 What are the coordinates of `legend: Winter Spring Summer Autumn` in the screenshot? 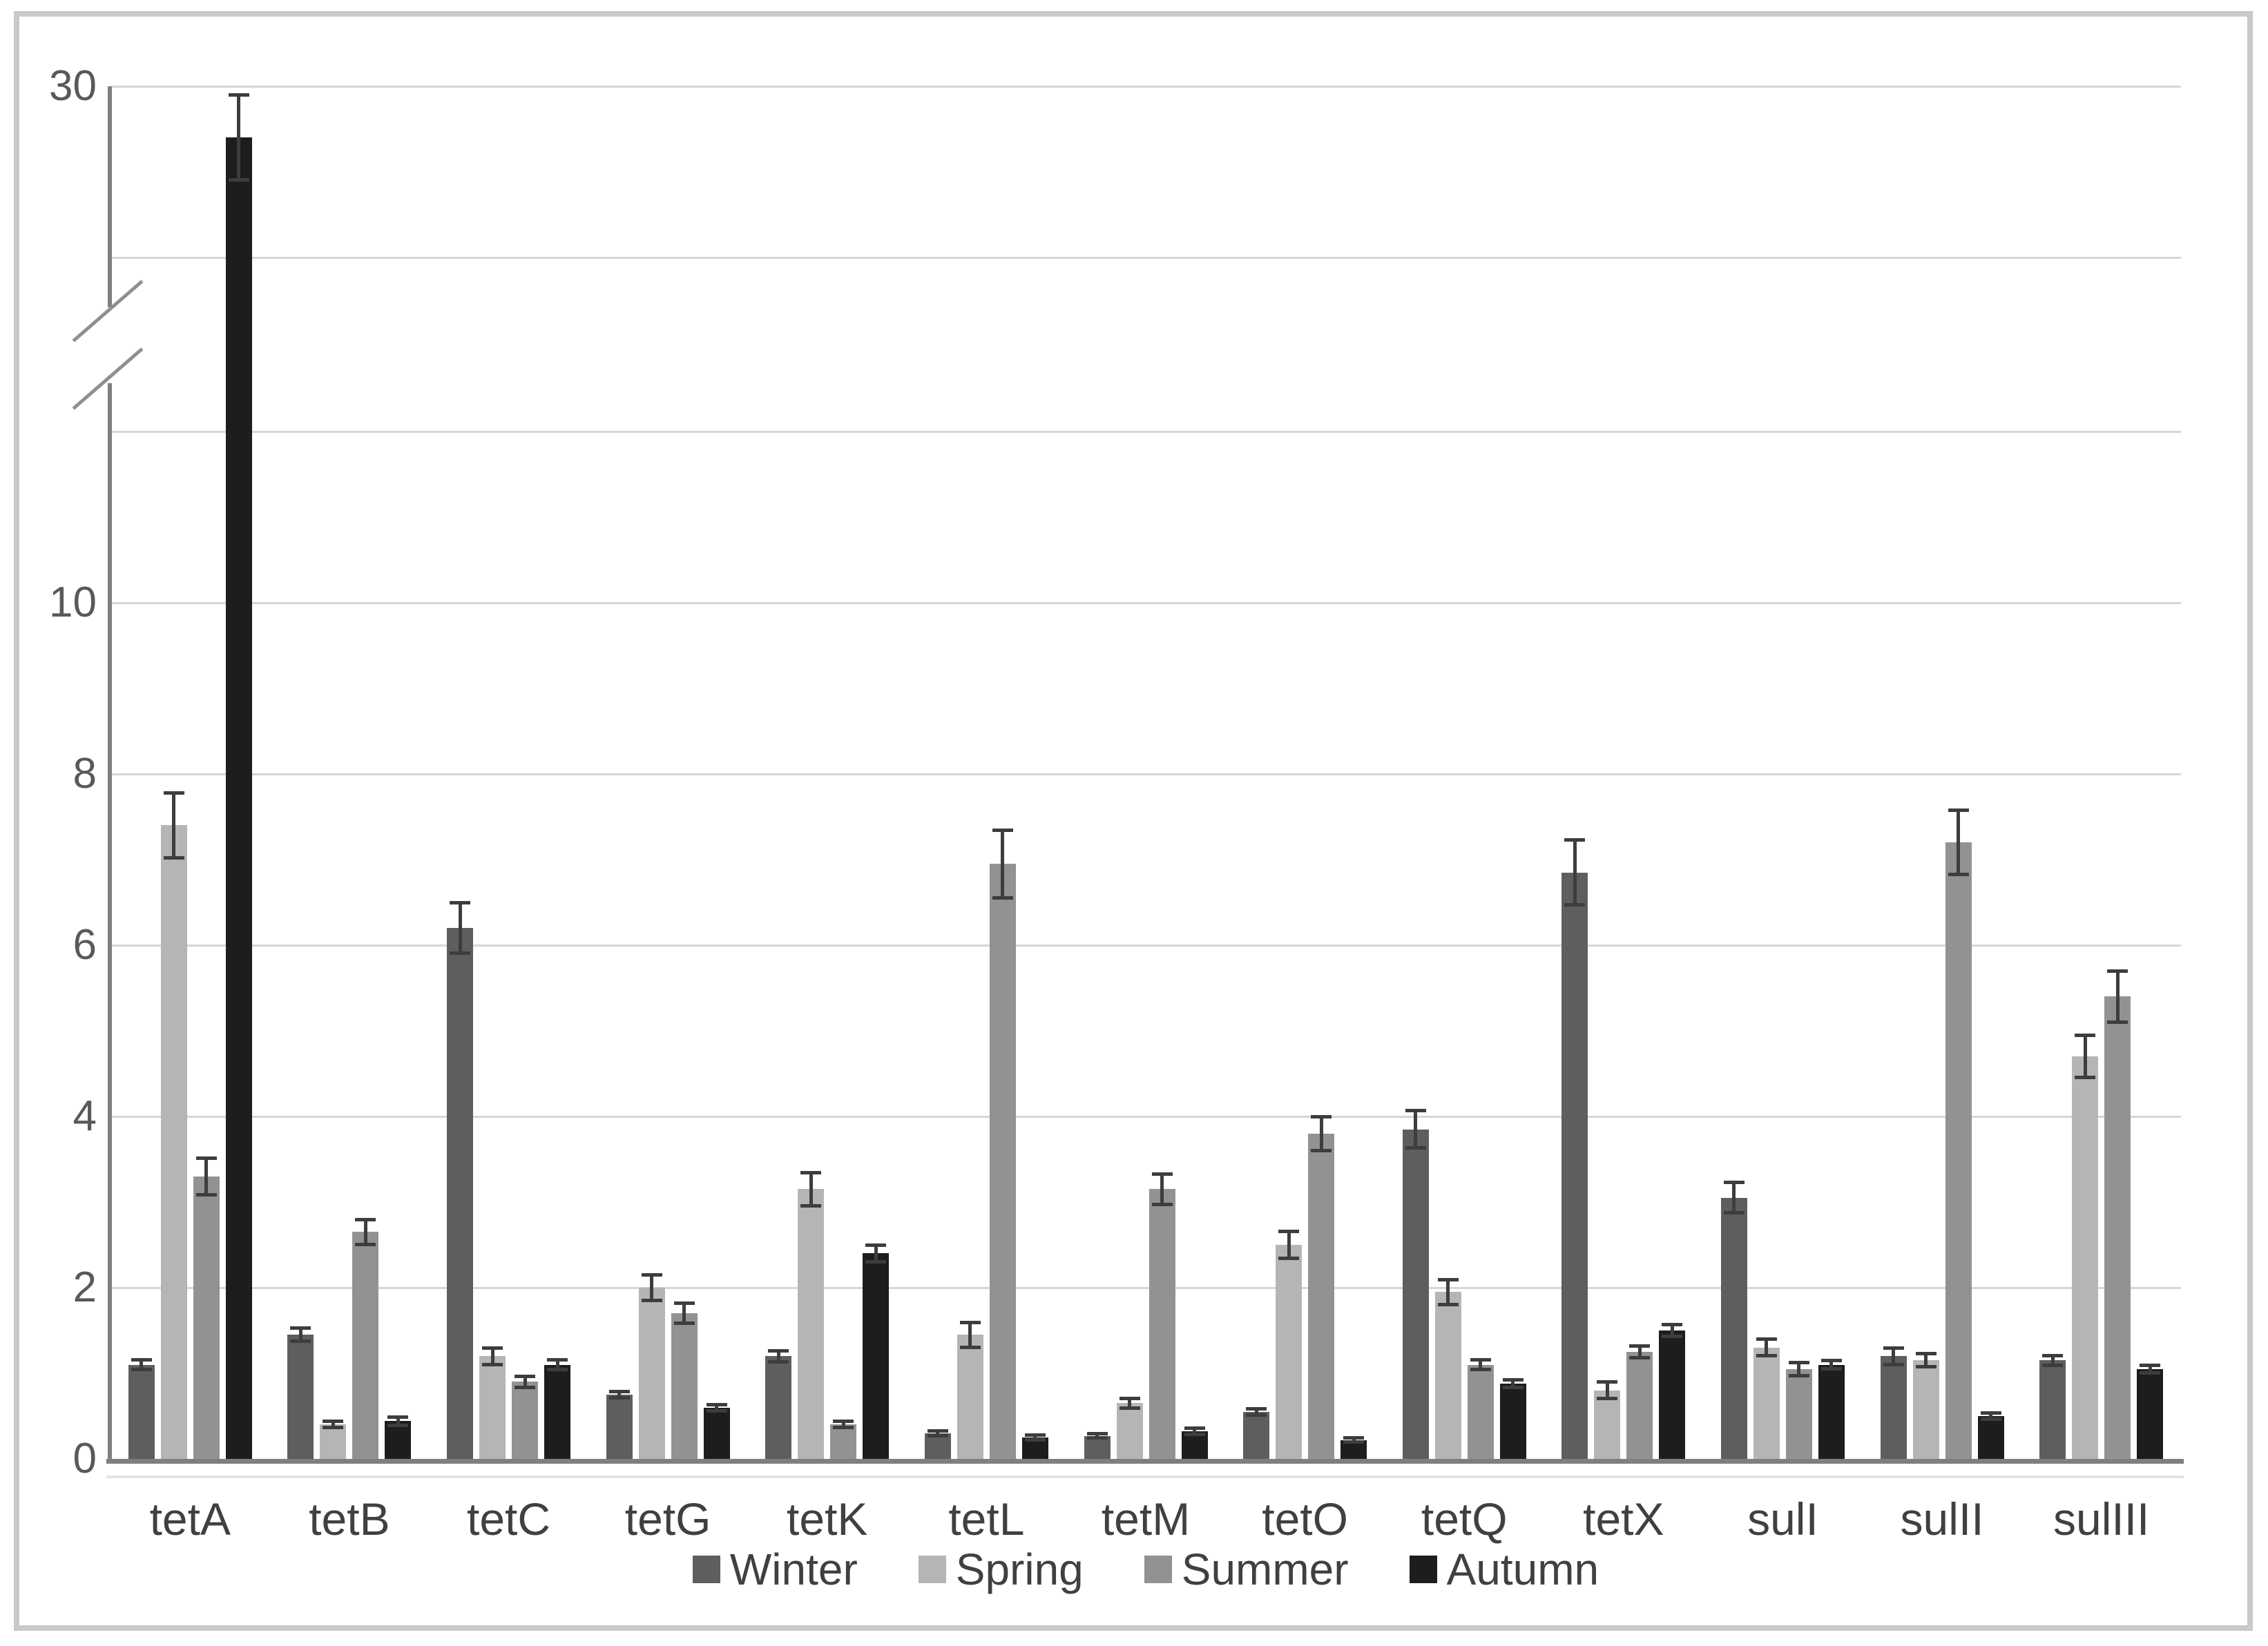 It's located at (1145, 1569).